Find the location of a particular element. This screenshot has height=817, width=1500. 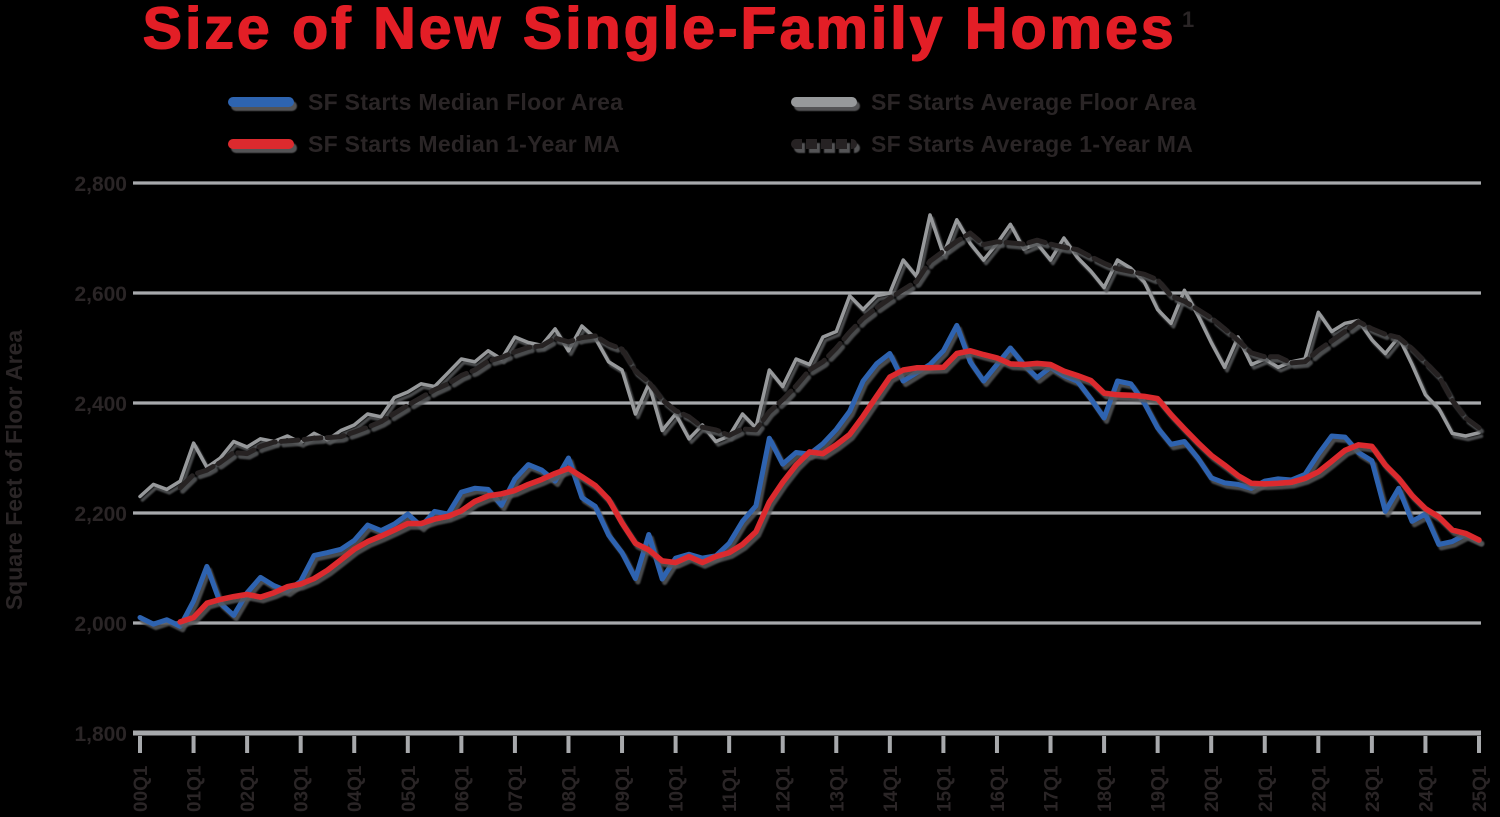

x-tick-label: 06Q1 is located at coordinates (462, 788).